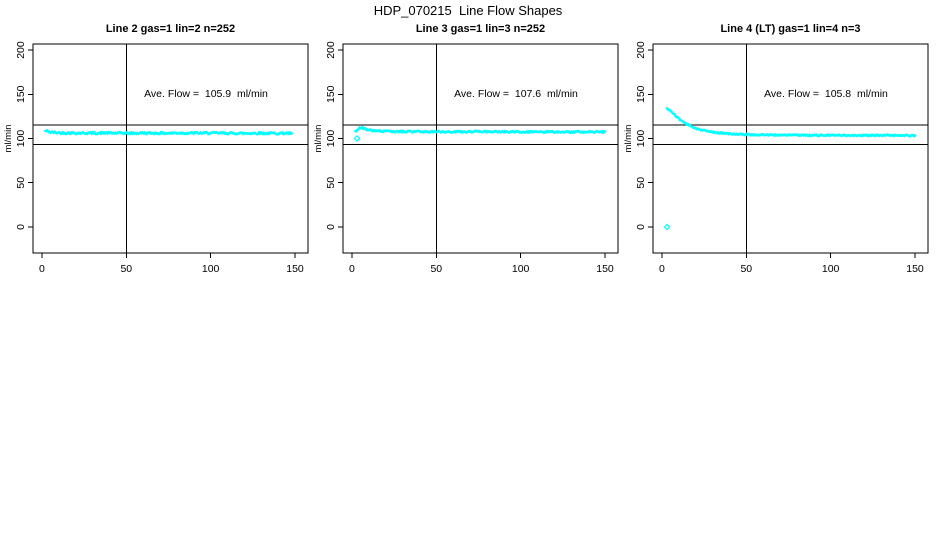 Image resolution: width=936 pixels, height=540 pixels. I want to click on panel-title-line3: Line 3 gas=1 lin=3 n=252, so click(480, 29).